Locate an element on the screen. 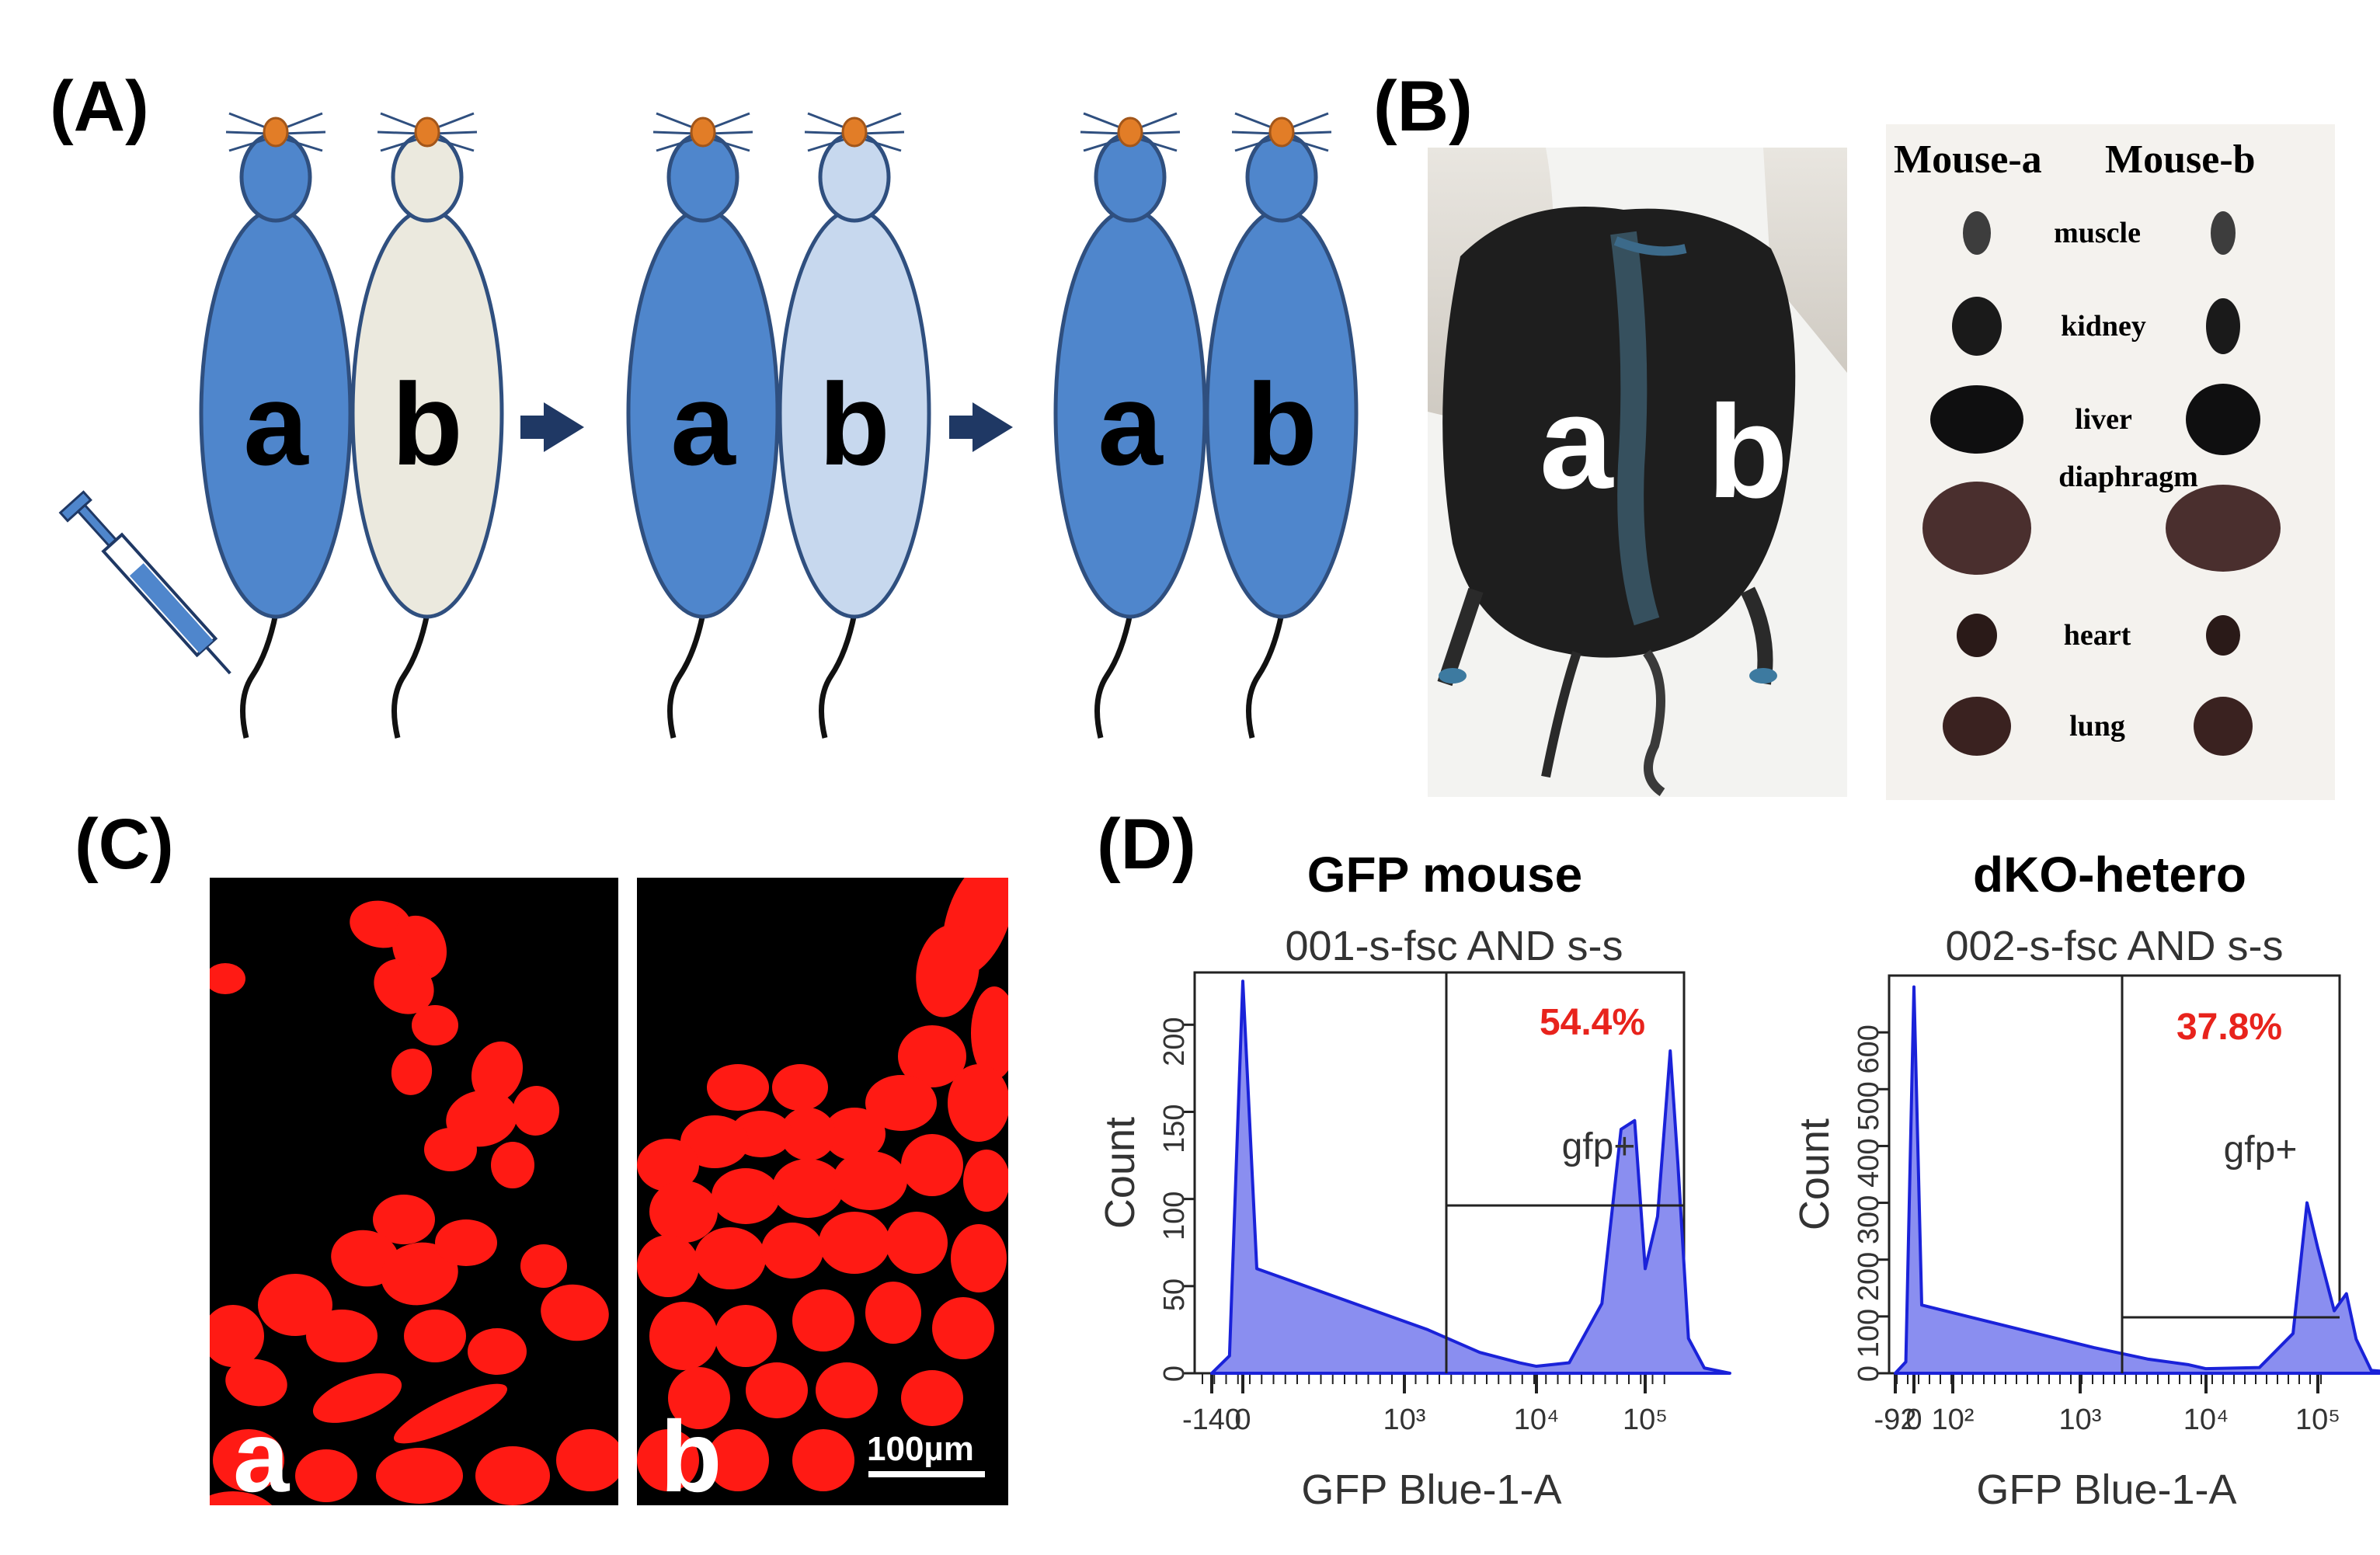 Image resolution: width=2380 pixels, height=1555 pixels. histogram-subtitle: 001-s-fsc AND s-s is located at coordinates (1454, 946).